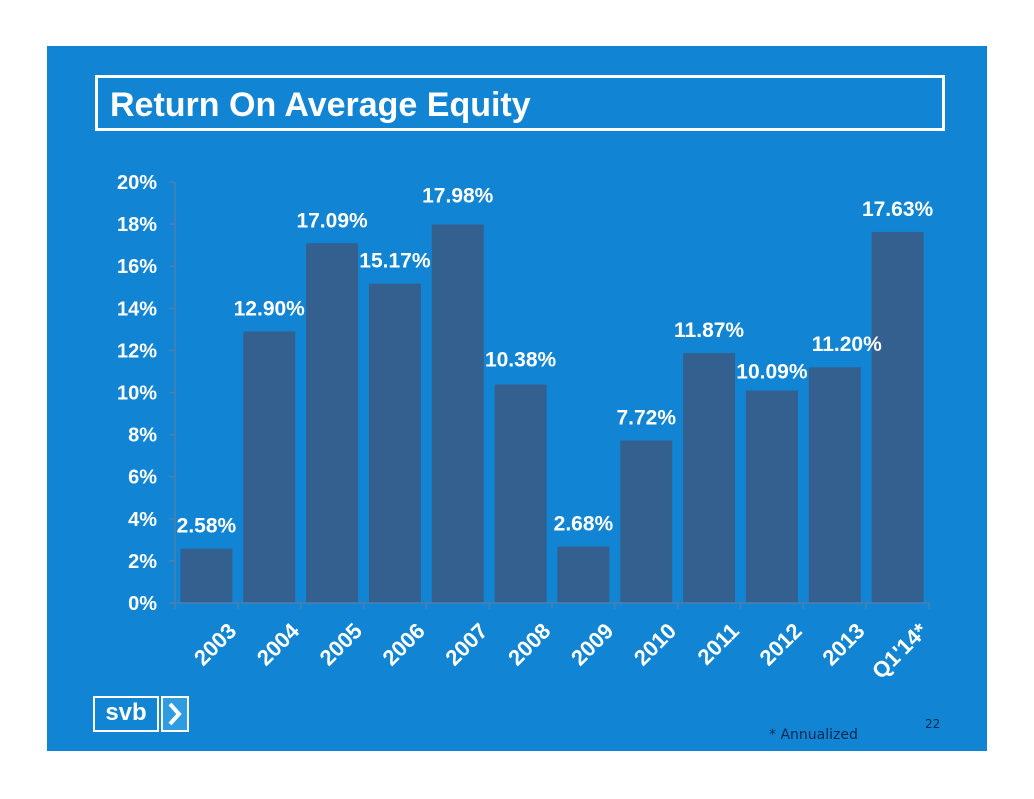 This screenshot has width=1034, height=799. Describe the element at coordinates (394, 443) in the screenshot. I see `bar-2006` at that location.